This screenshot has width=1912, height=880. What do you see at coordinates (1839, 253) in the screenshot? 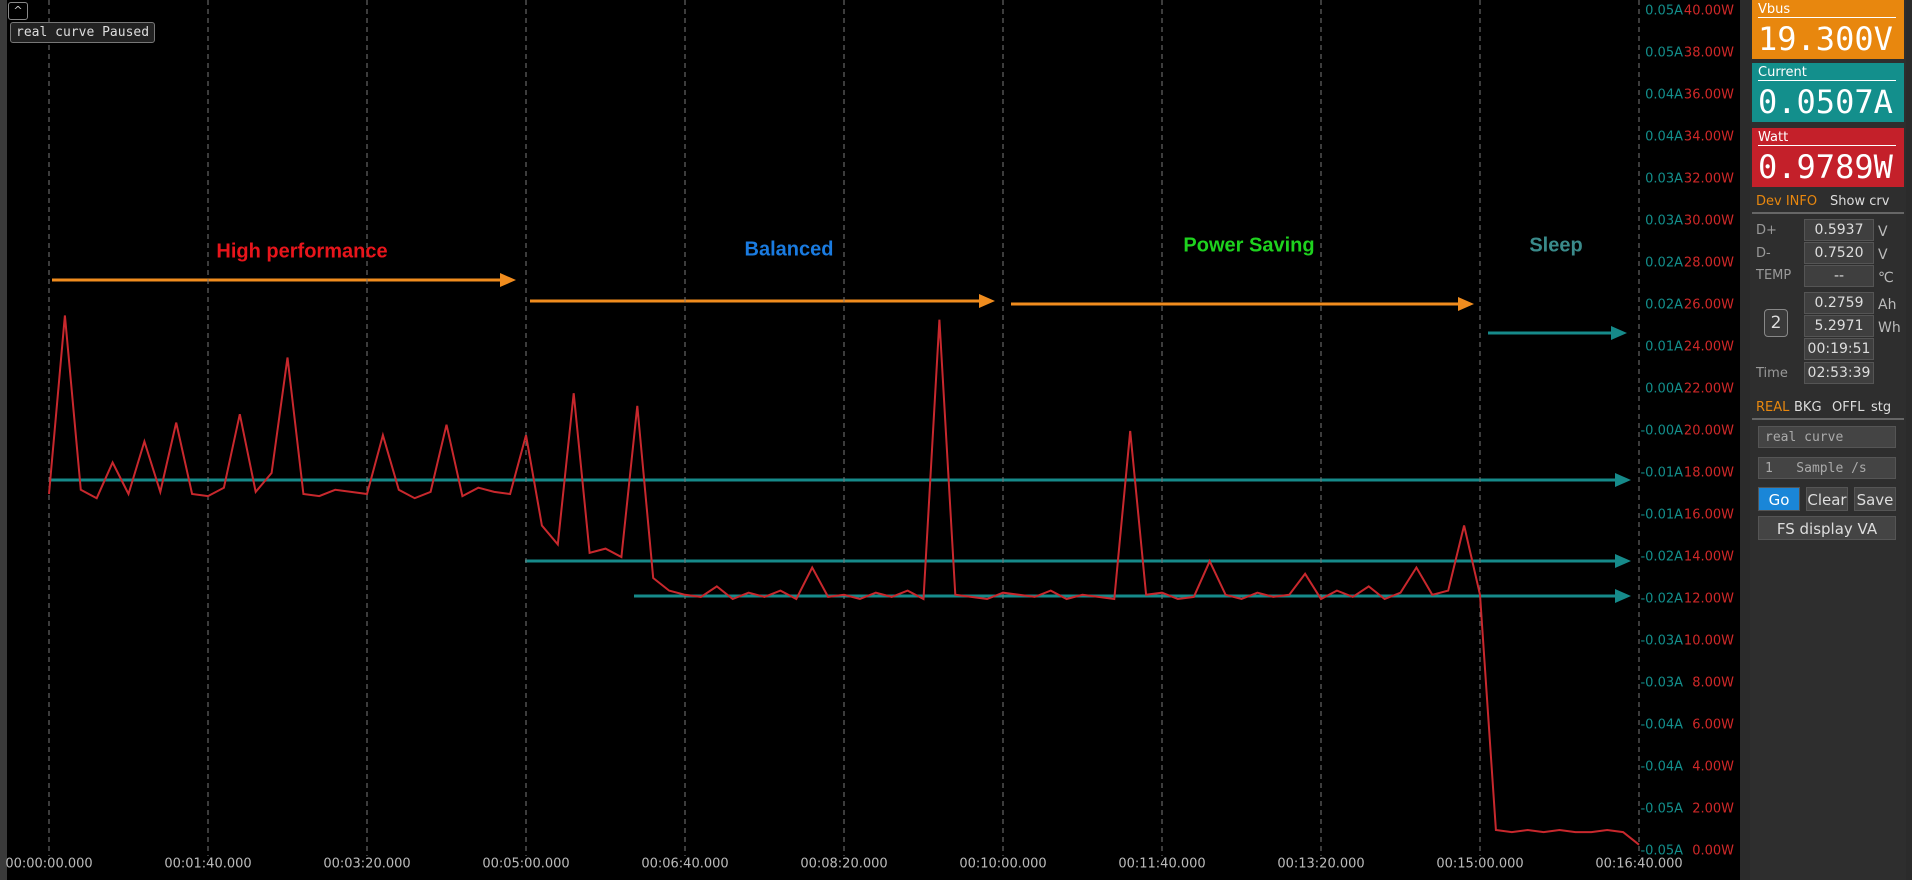
I see `info-value: 0.7520` at bounding box center [1839, 253].